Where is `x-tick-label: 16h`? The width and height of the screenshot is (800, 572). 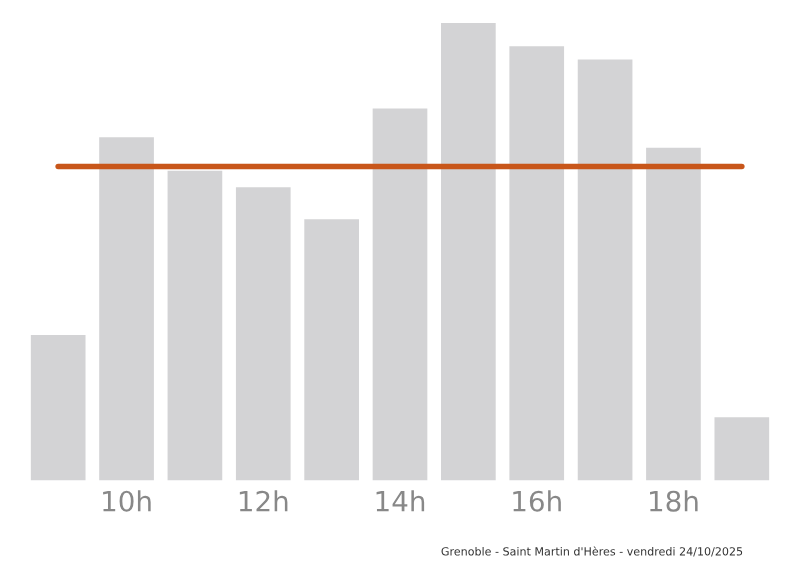 x-tick-label: 16h is located at coordinates (537, 501).